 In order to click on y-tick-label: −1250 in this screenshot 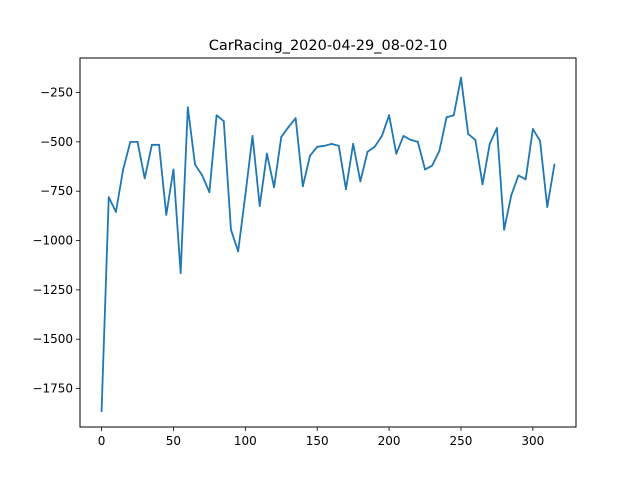, I will do `click(52, 290)`.